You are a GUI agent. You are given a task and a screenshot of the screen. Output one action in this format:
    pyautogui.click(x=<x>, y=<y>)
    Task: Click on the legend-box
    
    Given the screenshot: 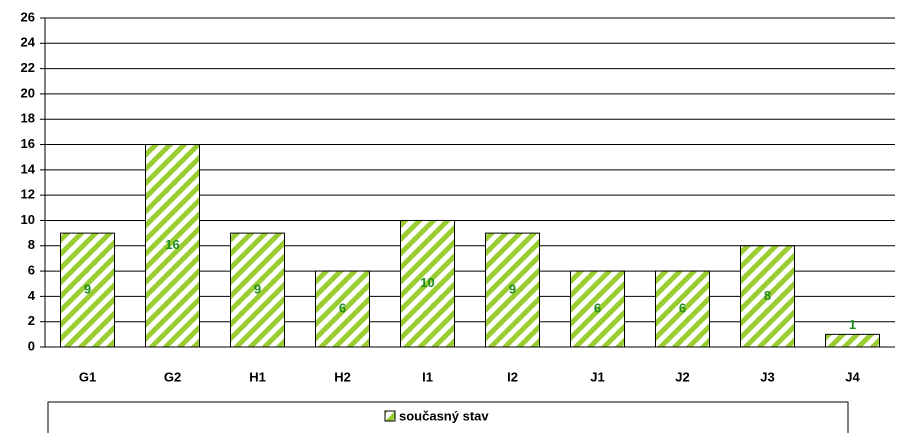 What is the action you would take?
    pyautogui.click(x=448, y=417)
    